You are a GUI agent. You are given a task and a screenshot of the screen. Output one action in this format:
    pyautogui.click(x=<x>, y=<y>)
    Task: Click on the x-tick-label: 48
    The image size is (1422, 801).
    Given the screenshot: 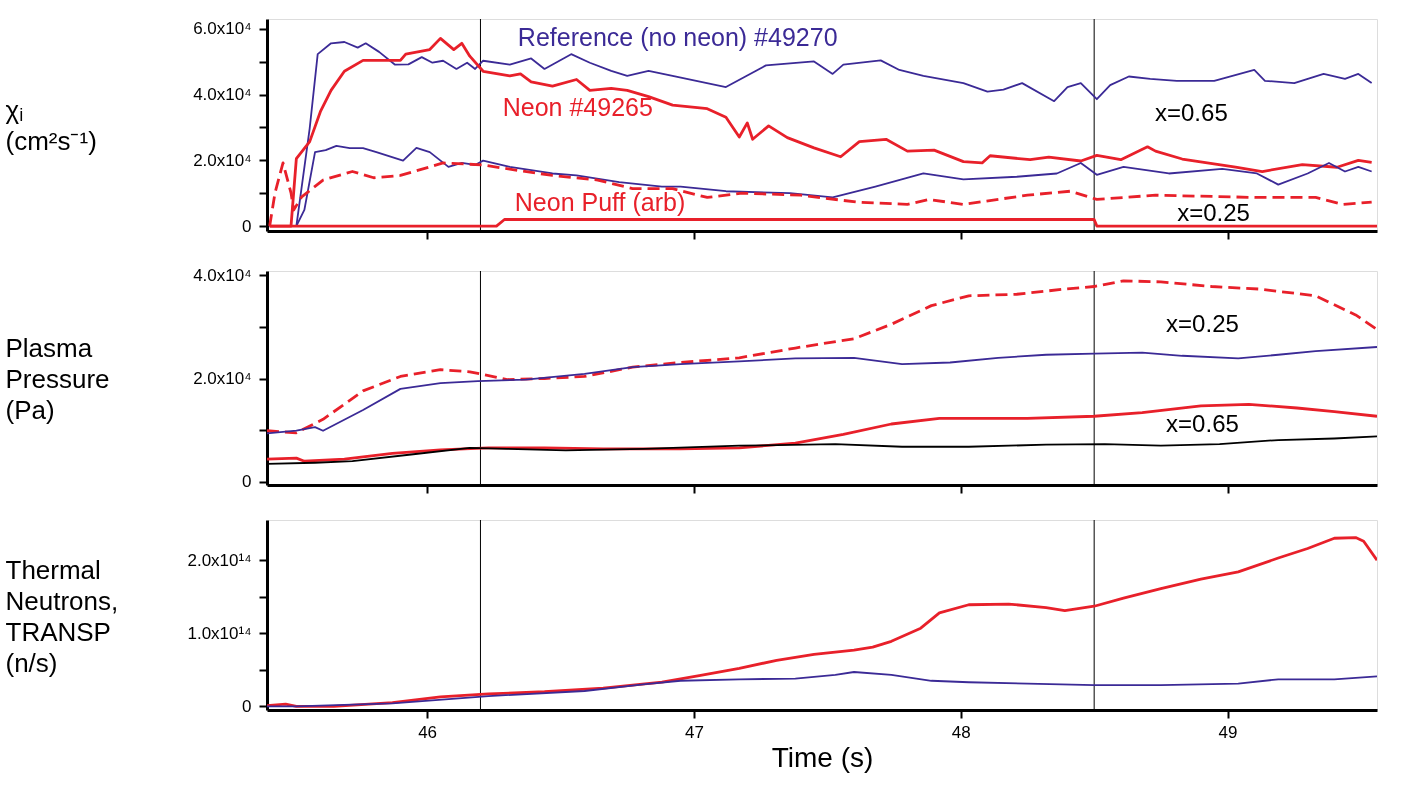 What is the action you would take?
    pyautogui.click(x=961, y=732)
    